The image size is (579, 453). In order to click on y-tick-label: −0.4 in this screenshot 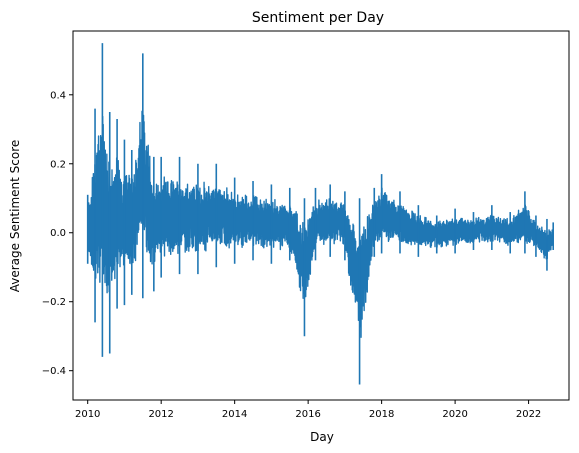, I will do `click(54, 371)`.